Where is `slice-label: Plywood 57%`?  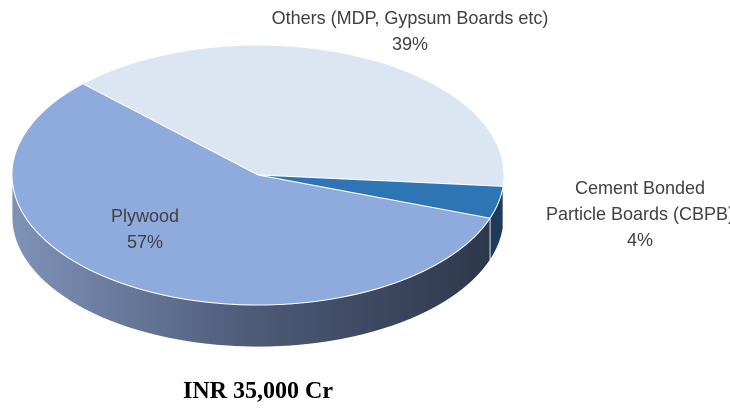 slice-label: Plywood 57% is located at coordinates (145, 229).